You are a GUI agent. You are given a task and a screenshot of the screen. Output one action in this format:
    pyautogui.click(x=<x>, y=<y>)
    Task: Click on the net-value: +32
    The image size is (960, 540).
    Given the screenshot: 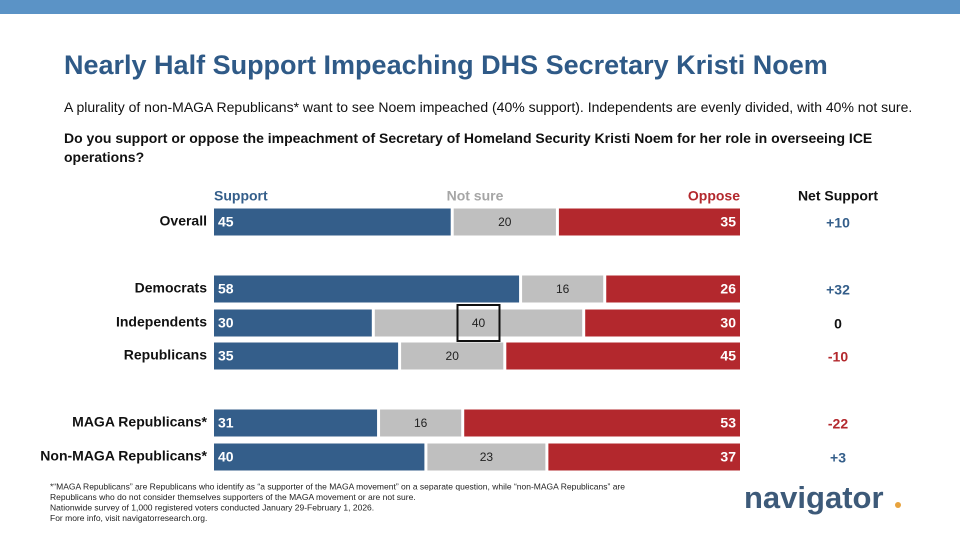 What is the action you would take?
    pyautogui.click(x=838, y=290)
    